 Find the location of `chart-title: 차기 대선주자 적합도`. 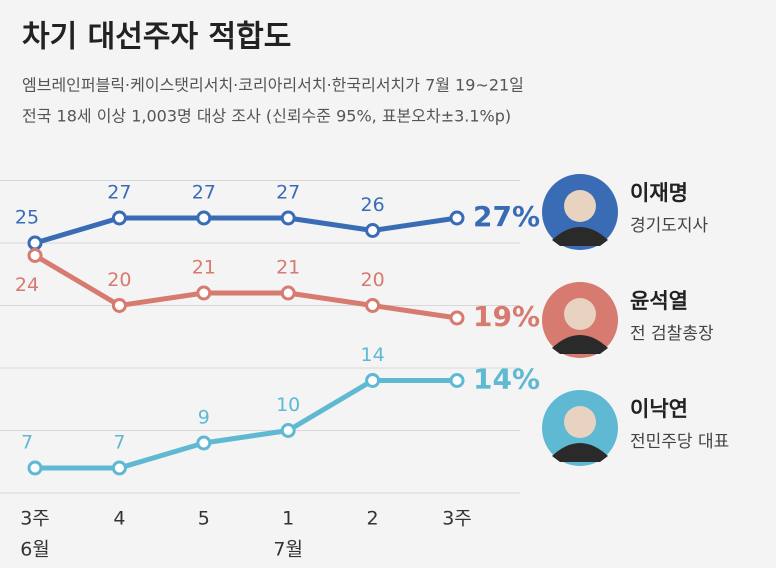

chart-title: 차기 대선주자 적합도 is located at coordinates (156, 37).